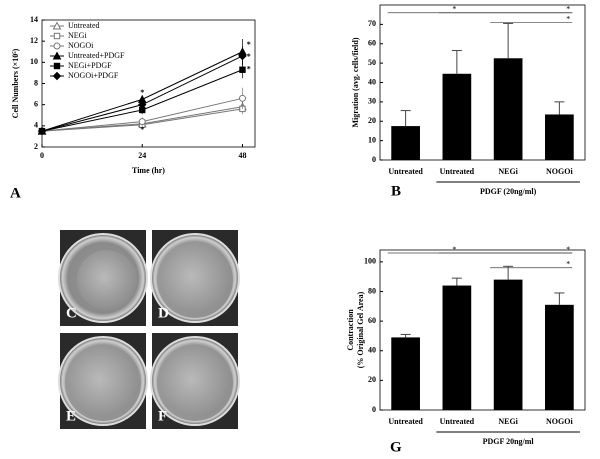 The height and width of the screenshot is (459, 600). Describe the element at coordinates (396, 447) in the screenshot. I see `panel-label: G` at that location.